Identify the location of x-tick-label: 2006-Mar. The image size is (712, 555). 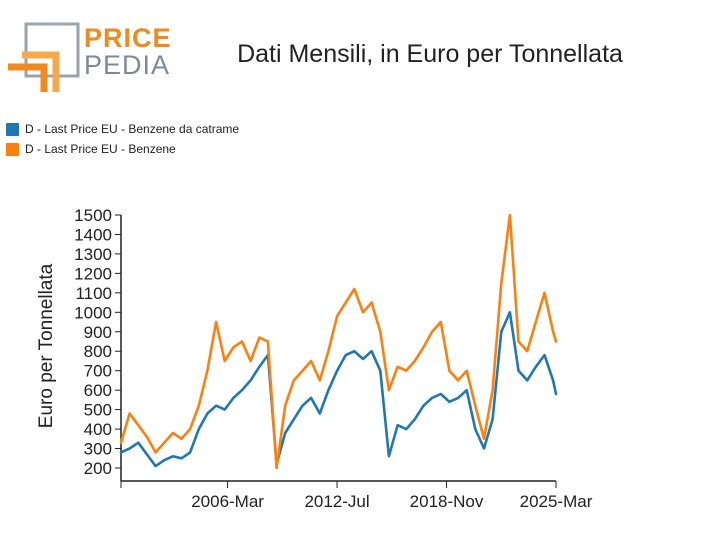
(227, 501).